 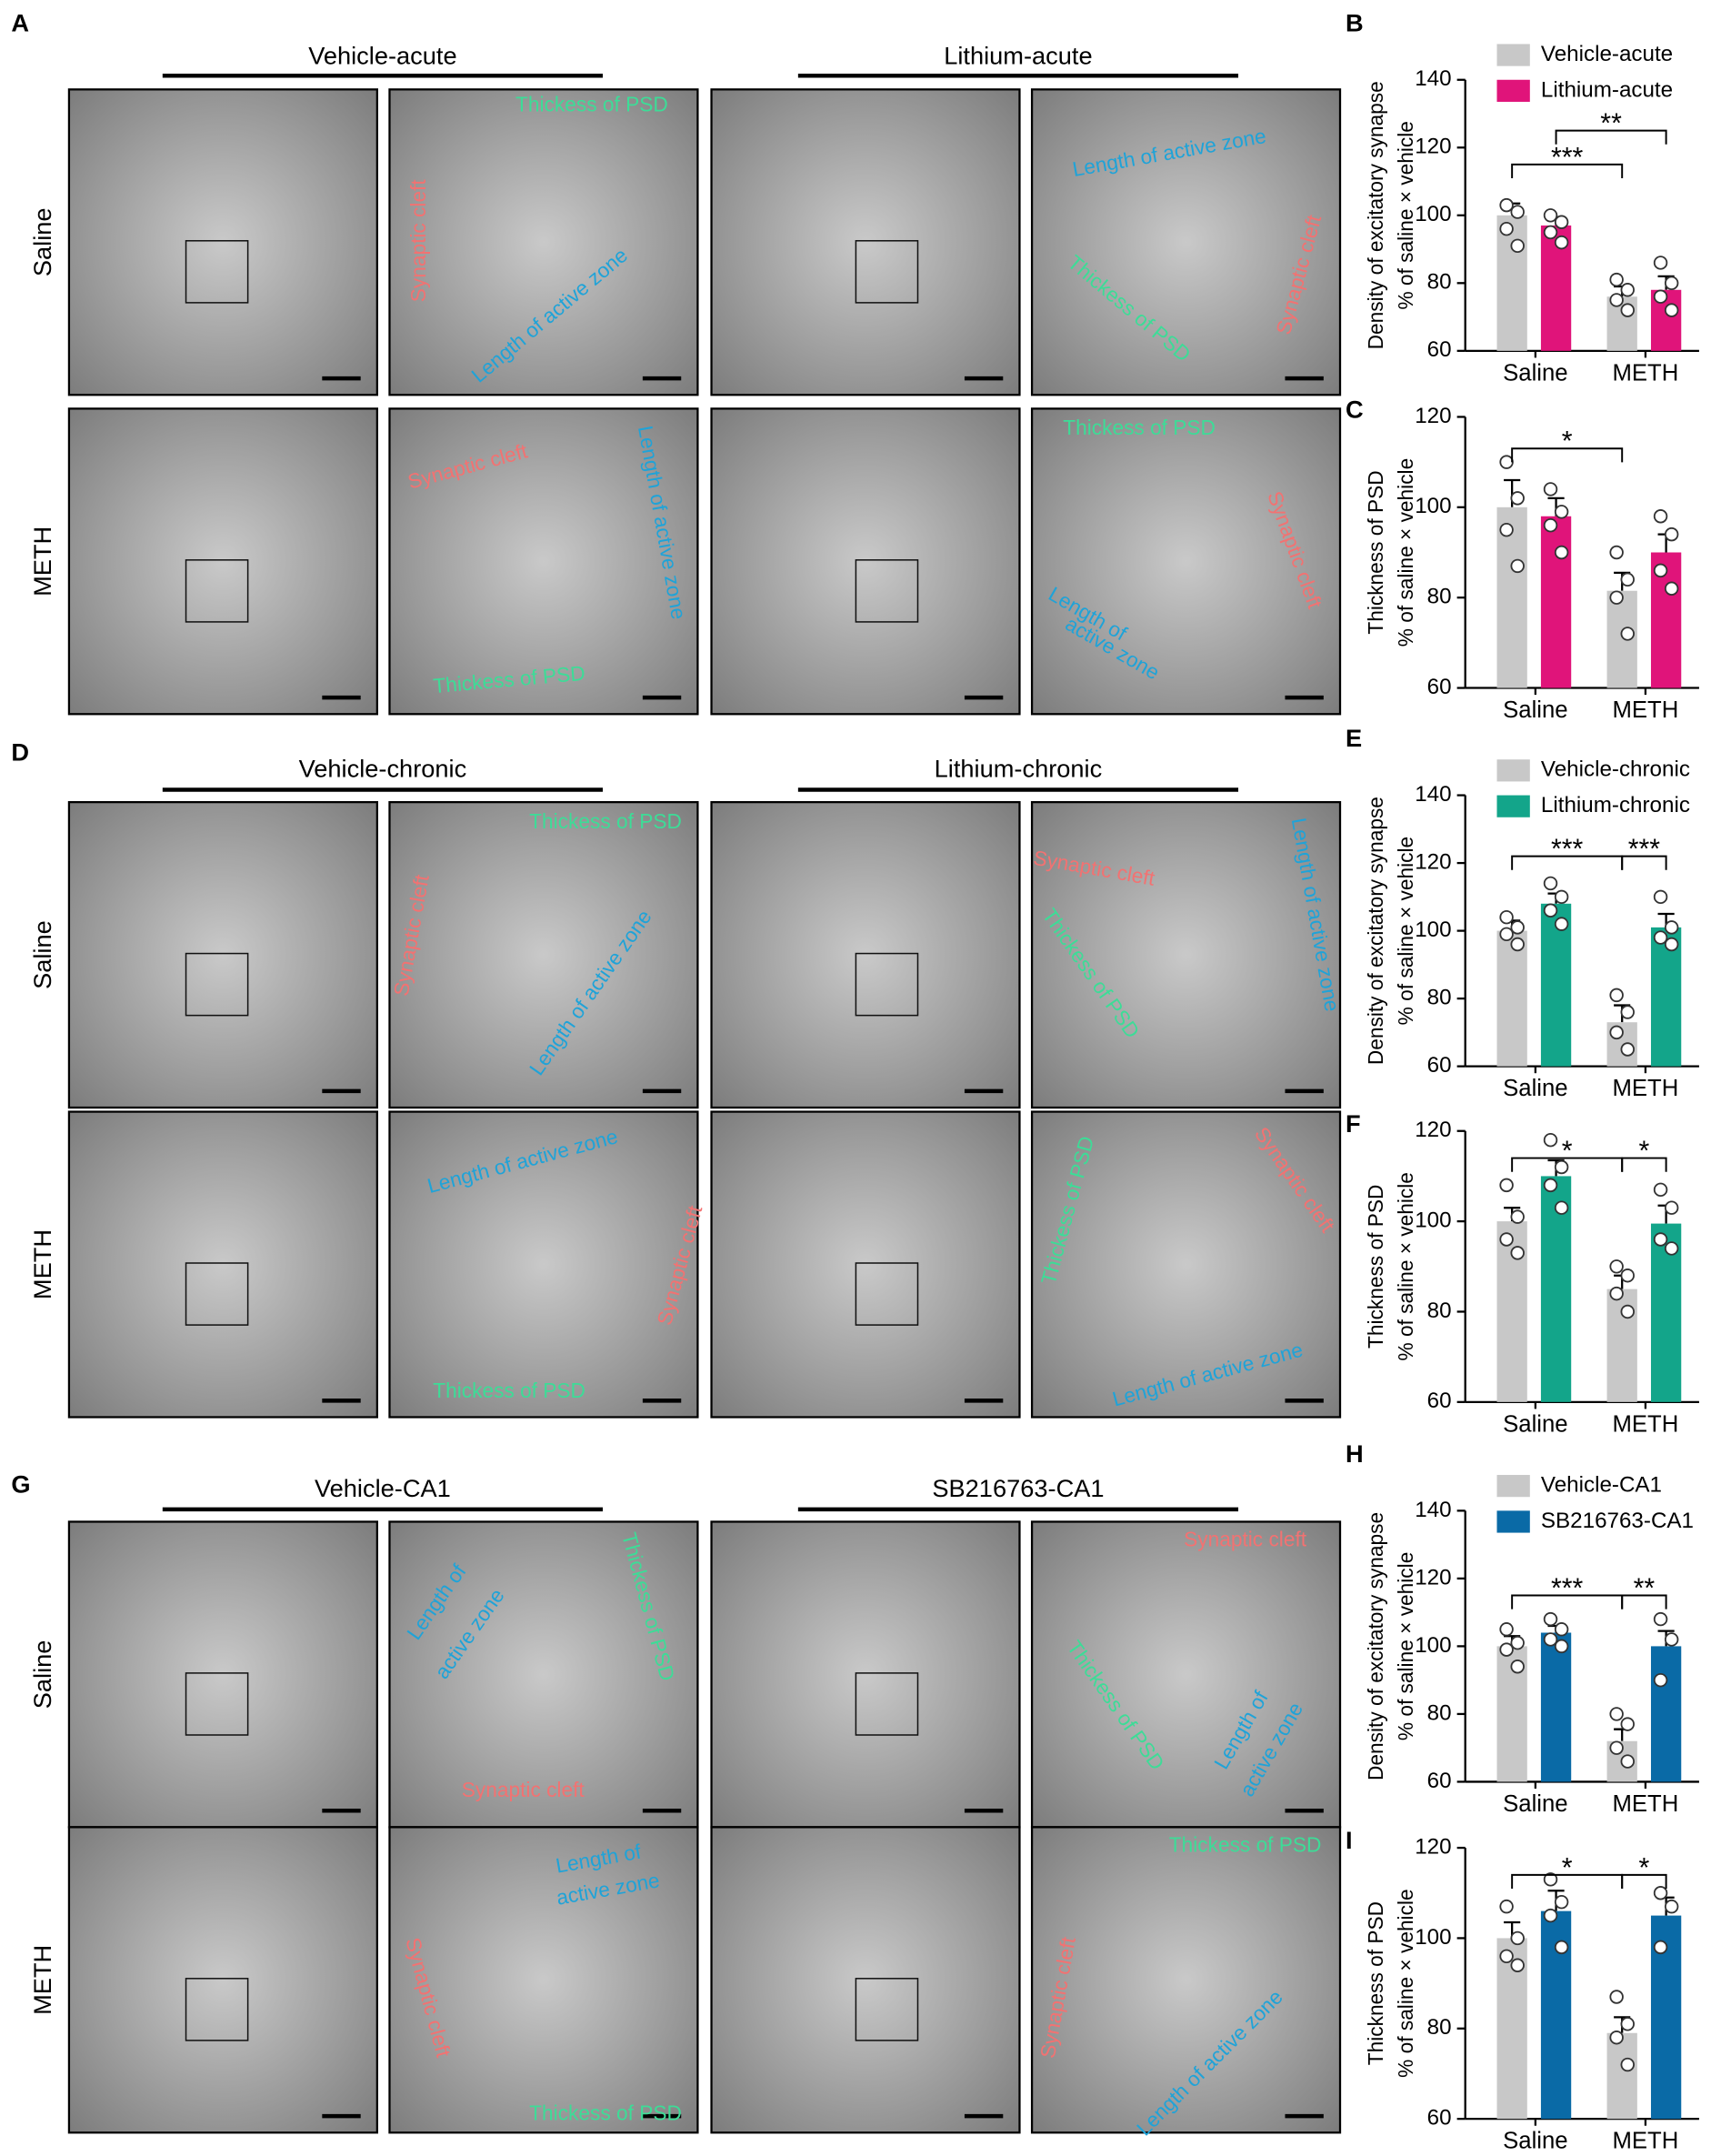 I want to click on panel-letter: H, so click(x=1355, y=1453).